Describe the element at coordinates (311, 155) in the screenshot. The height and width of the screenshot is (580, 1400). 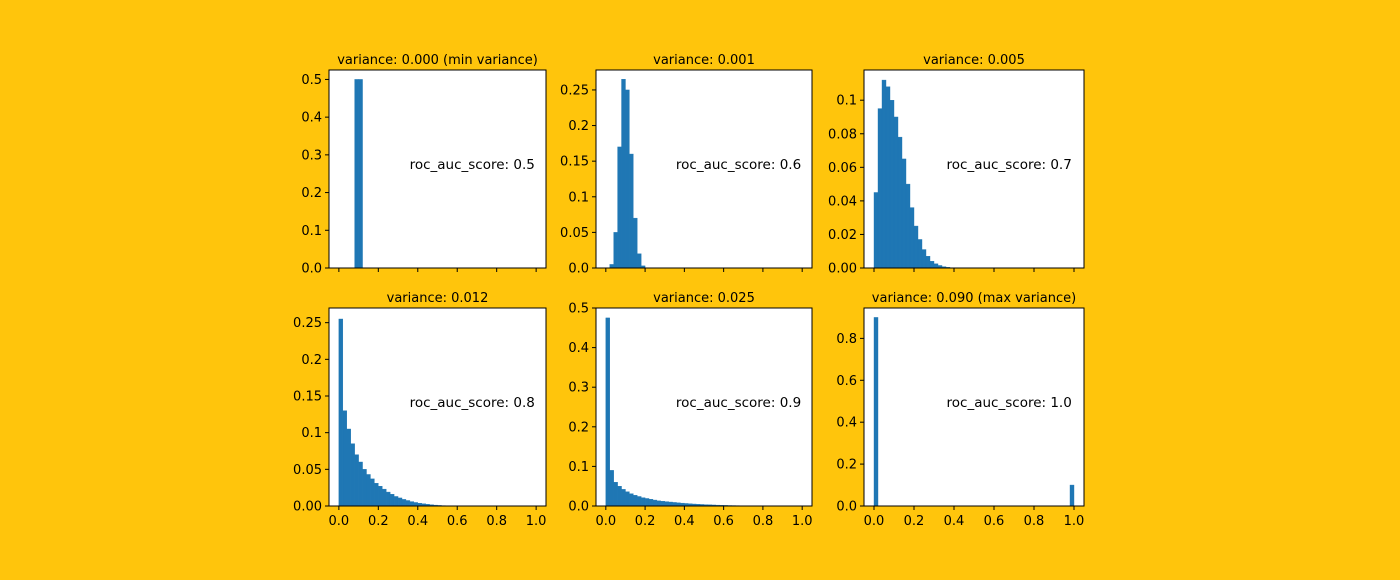
I see `y-tick-label: 0.3` at that location.